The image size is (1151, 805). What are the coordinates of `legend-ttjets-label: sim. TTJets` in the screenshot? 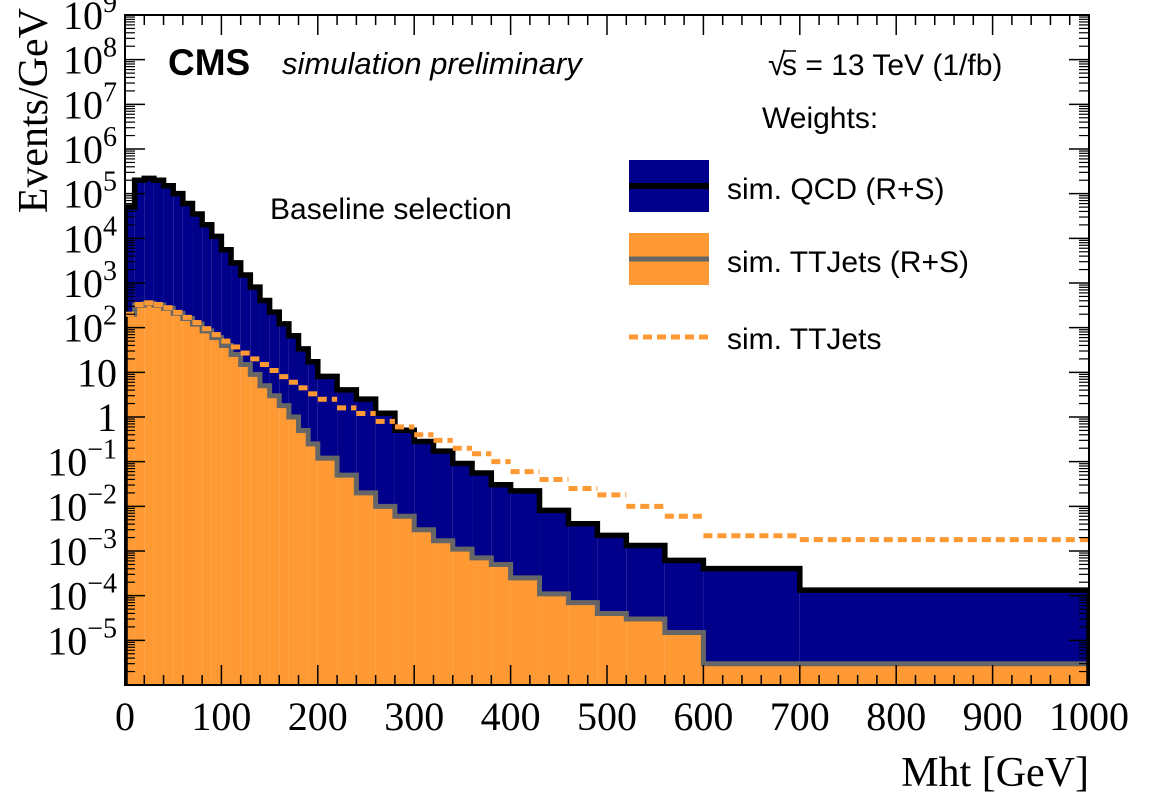 It's located at (804, 339).